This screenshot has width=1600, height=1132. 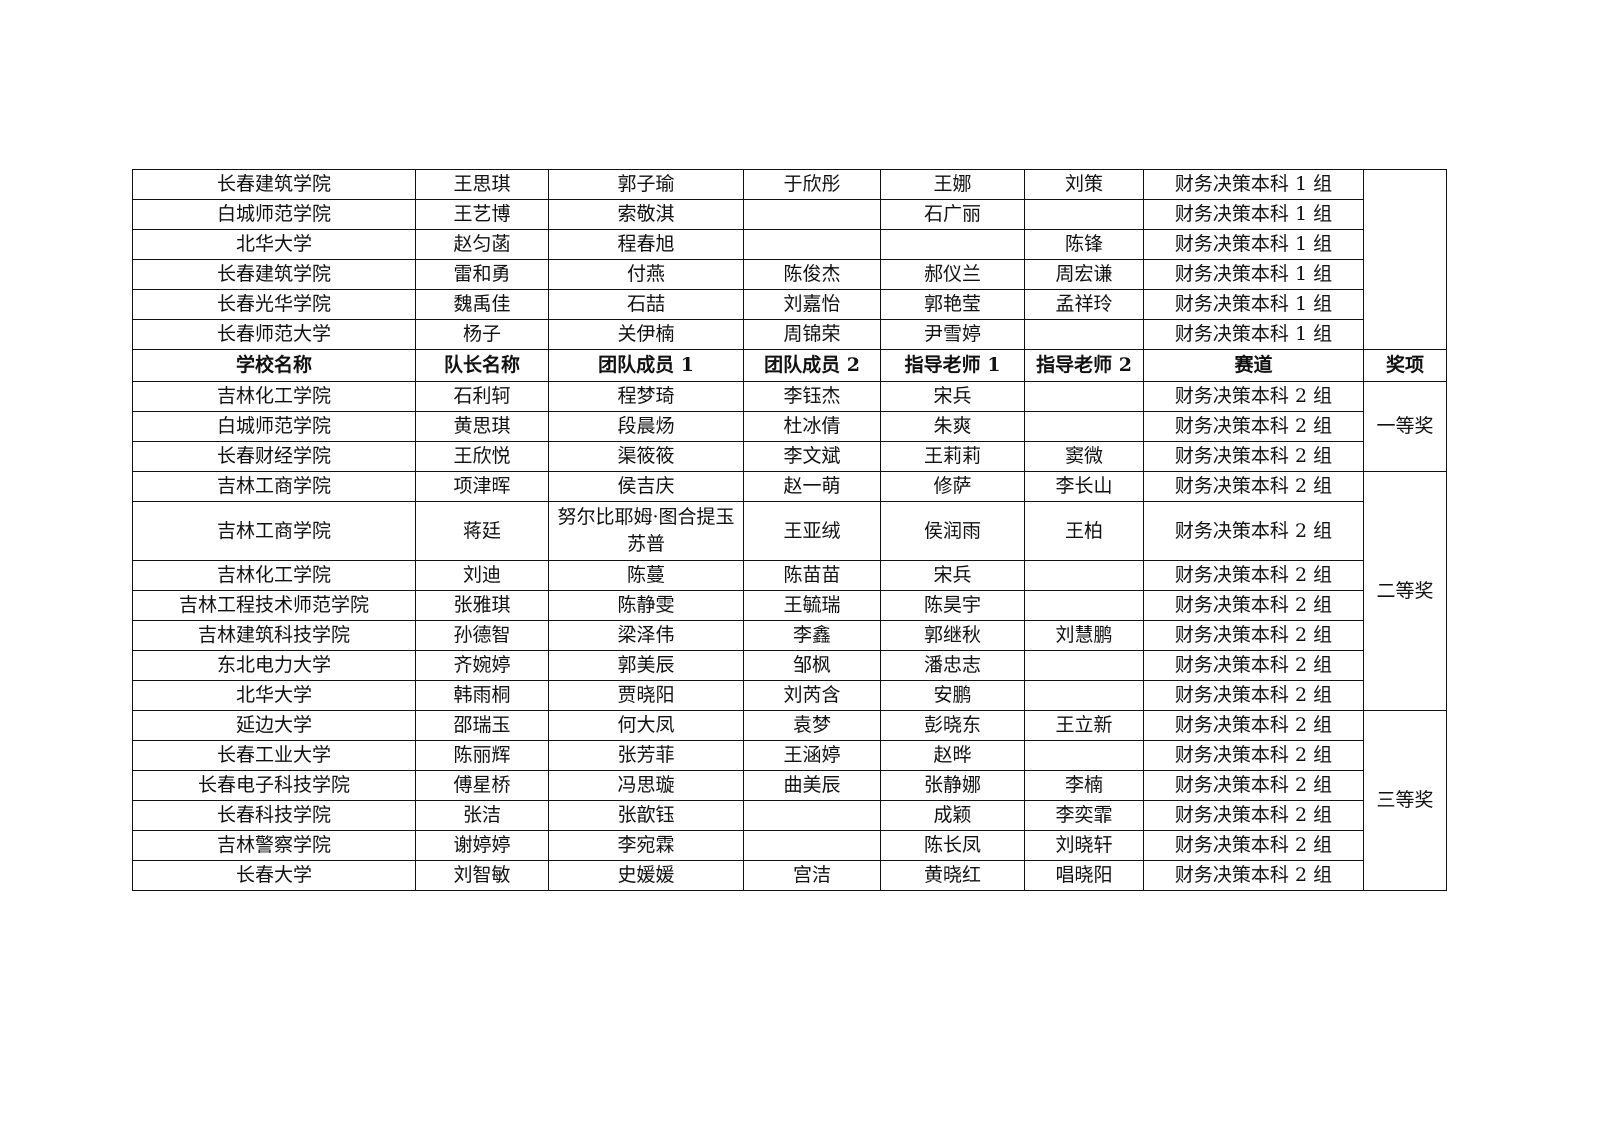 What do you see at coordinates (1084, 725) in the screenshot?
I see `cell-advisor-2: 王立新` at bounding box center [1084, 725].